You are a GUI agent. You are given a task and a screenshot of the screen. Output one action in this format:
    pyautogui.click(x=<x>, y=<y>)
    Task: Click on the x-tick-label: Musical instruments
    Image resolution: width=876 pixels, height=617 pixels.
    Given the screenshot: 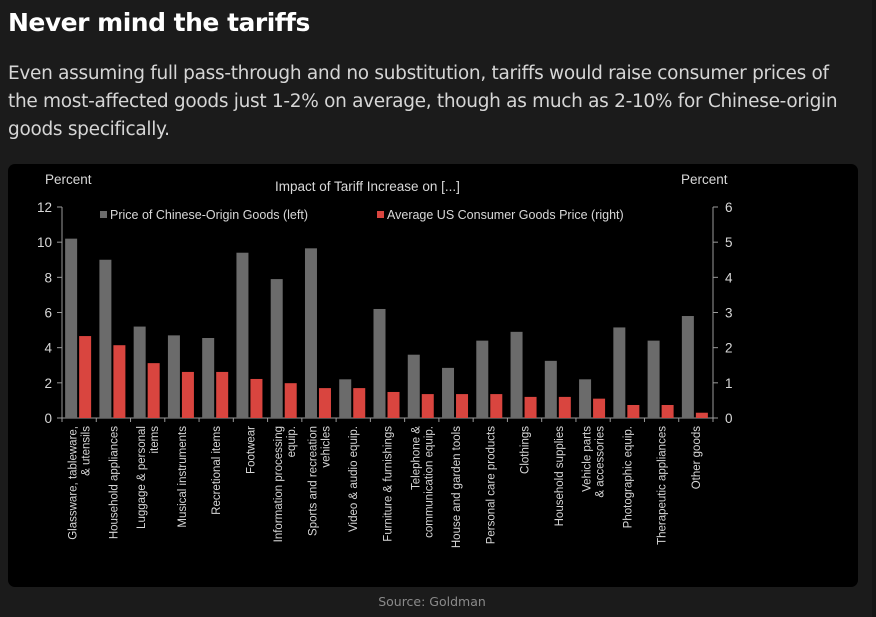 What is the action you would take?
    pyautogui.click(x=183, y=477)
    